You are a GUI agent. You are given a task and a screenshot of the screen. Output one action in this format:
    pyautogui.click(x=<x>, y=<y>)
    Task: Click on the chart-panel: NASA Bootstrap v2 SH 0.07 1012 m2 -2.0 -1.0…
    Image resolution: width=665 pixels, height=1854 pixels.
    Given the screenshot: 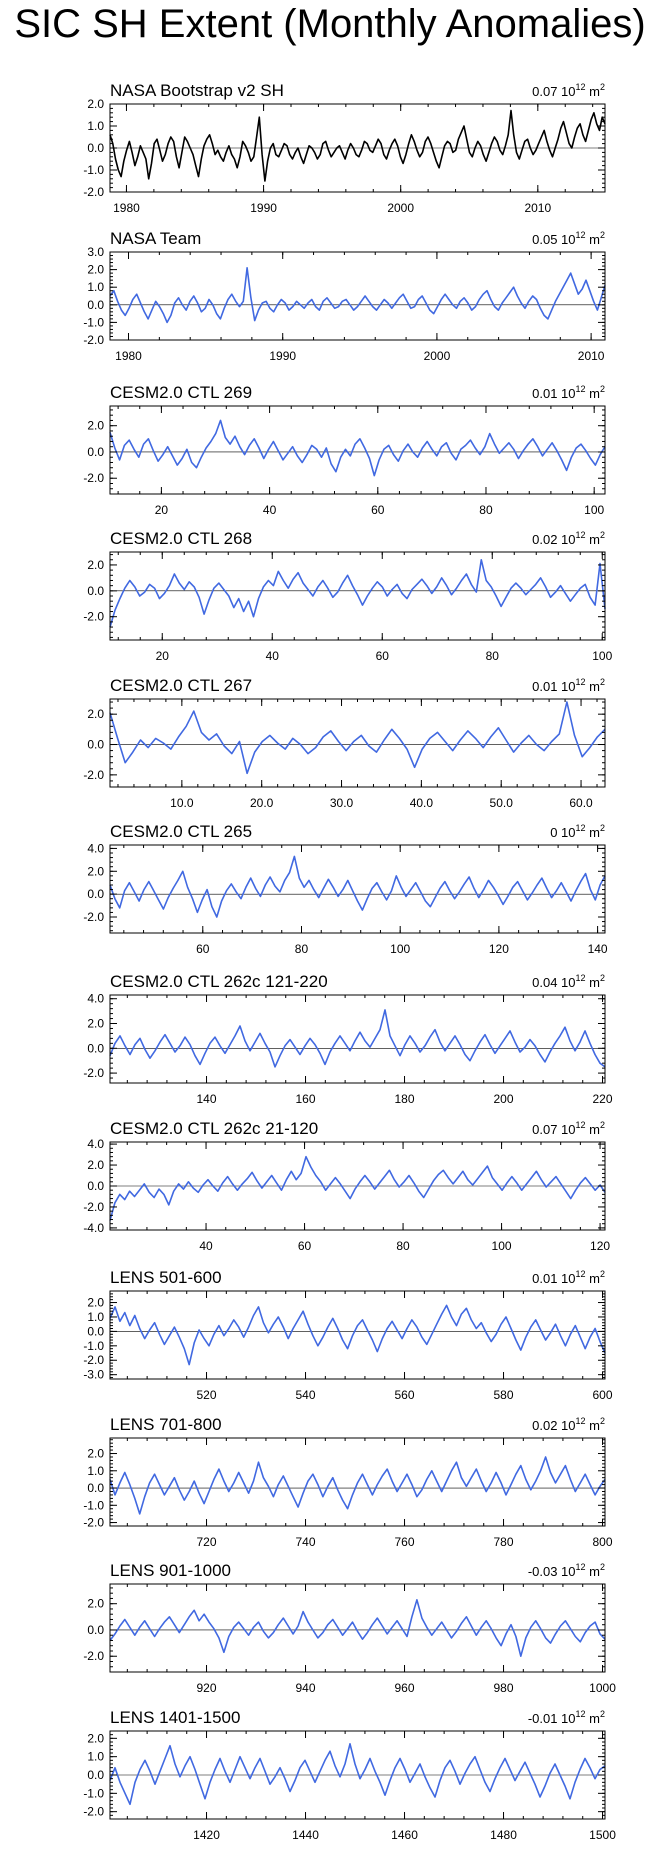 What is the action you would take?
    pyautogui.click(x=344, y=148)
    